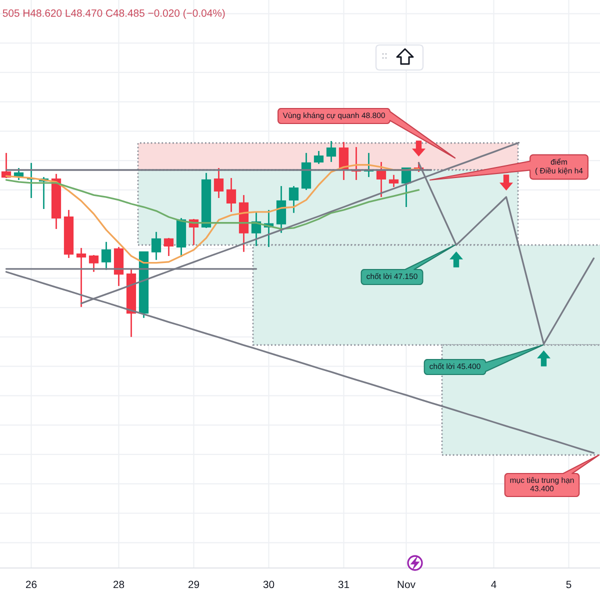 The width and height of the screenshot is (600, 600). What do you see at coordinates (344, 584) in the screenshot?
I see `x-tick-label: 31` at bounding box center [344, 584].